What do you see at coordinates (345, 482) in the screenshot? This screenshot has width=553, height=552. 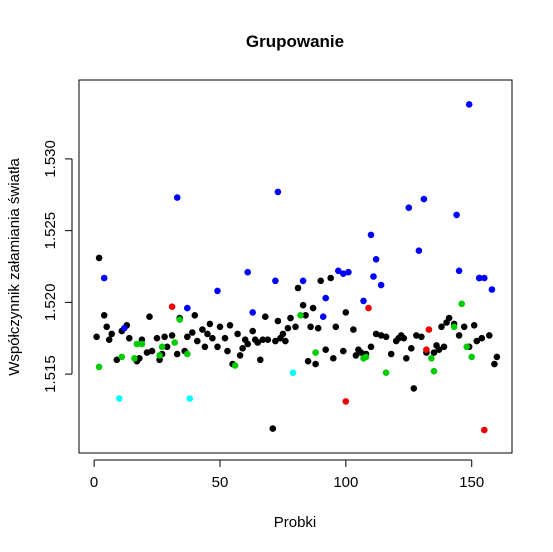 I see `x-tick-label: 100` at bounding box center [345, 482].